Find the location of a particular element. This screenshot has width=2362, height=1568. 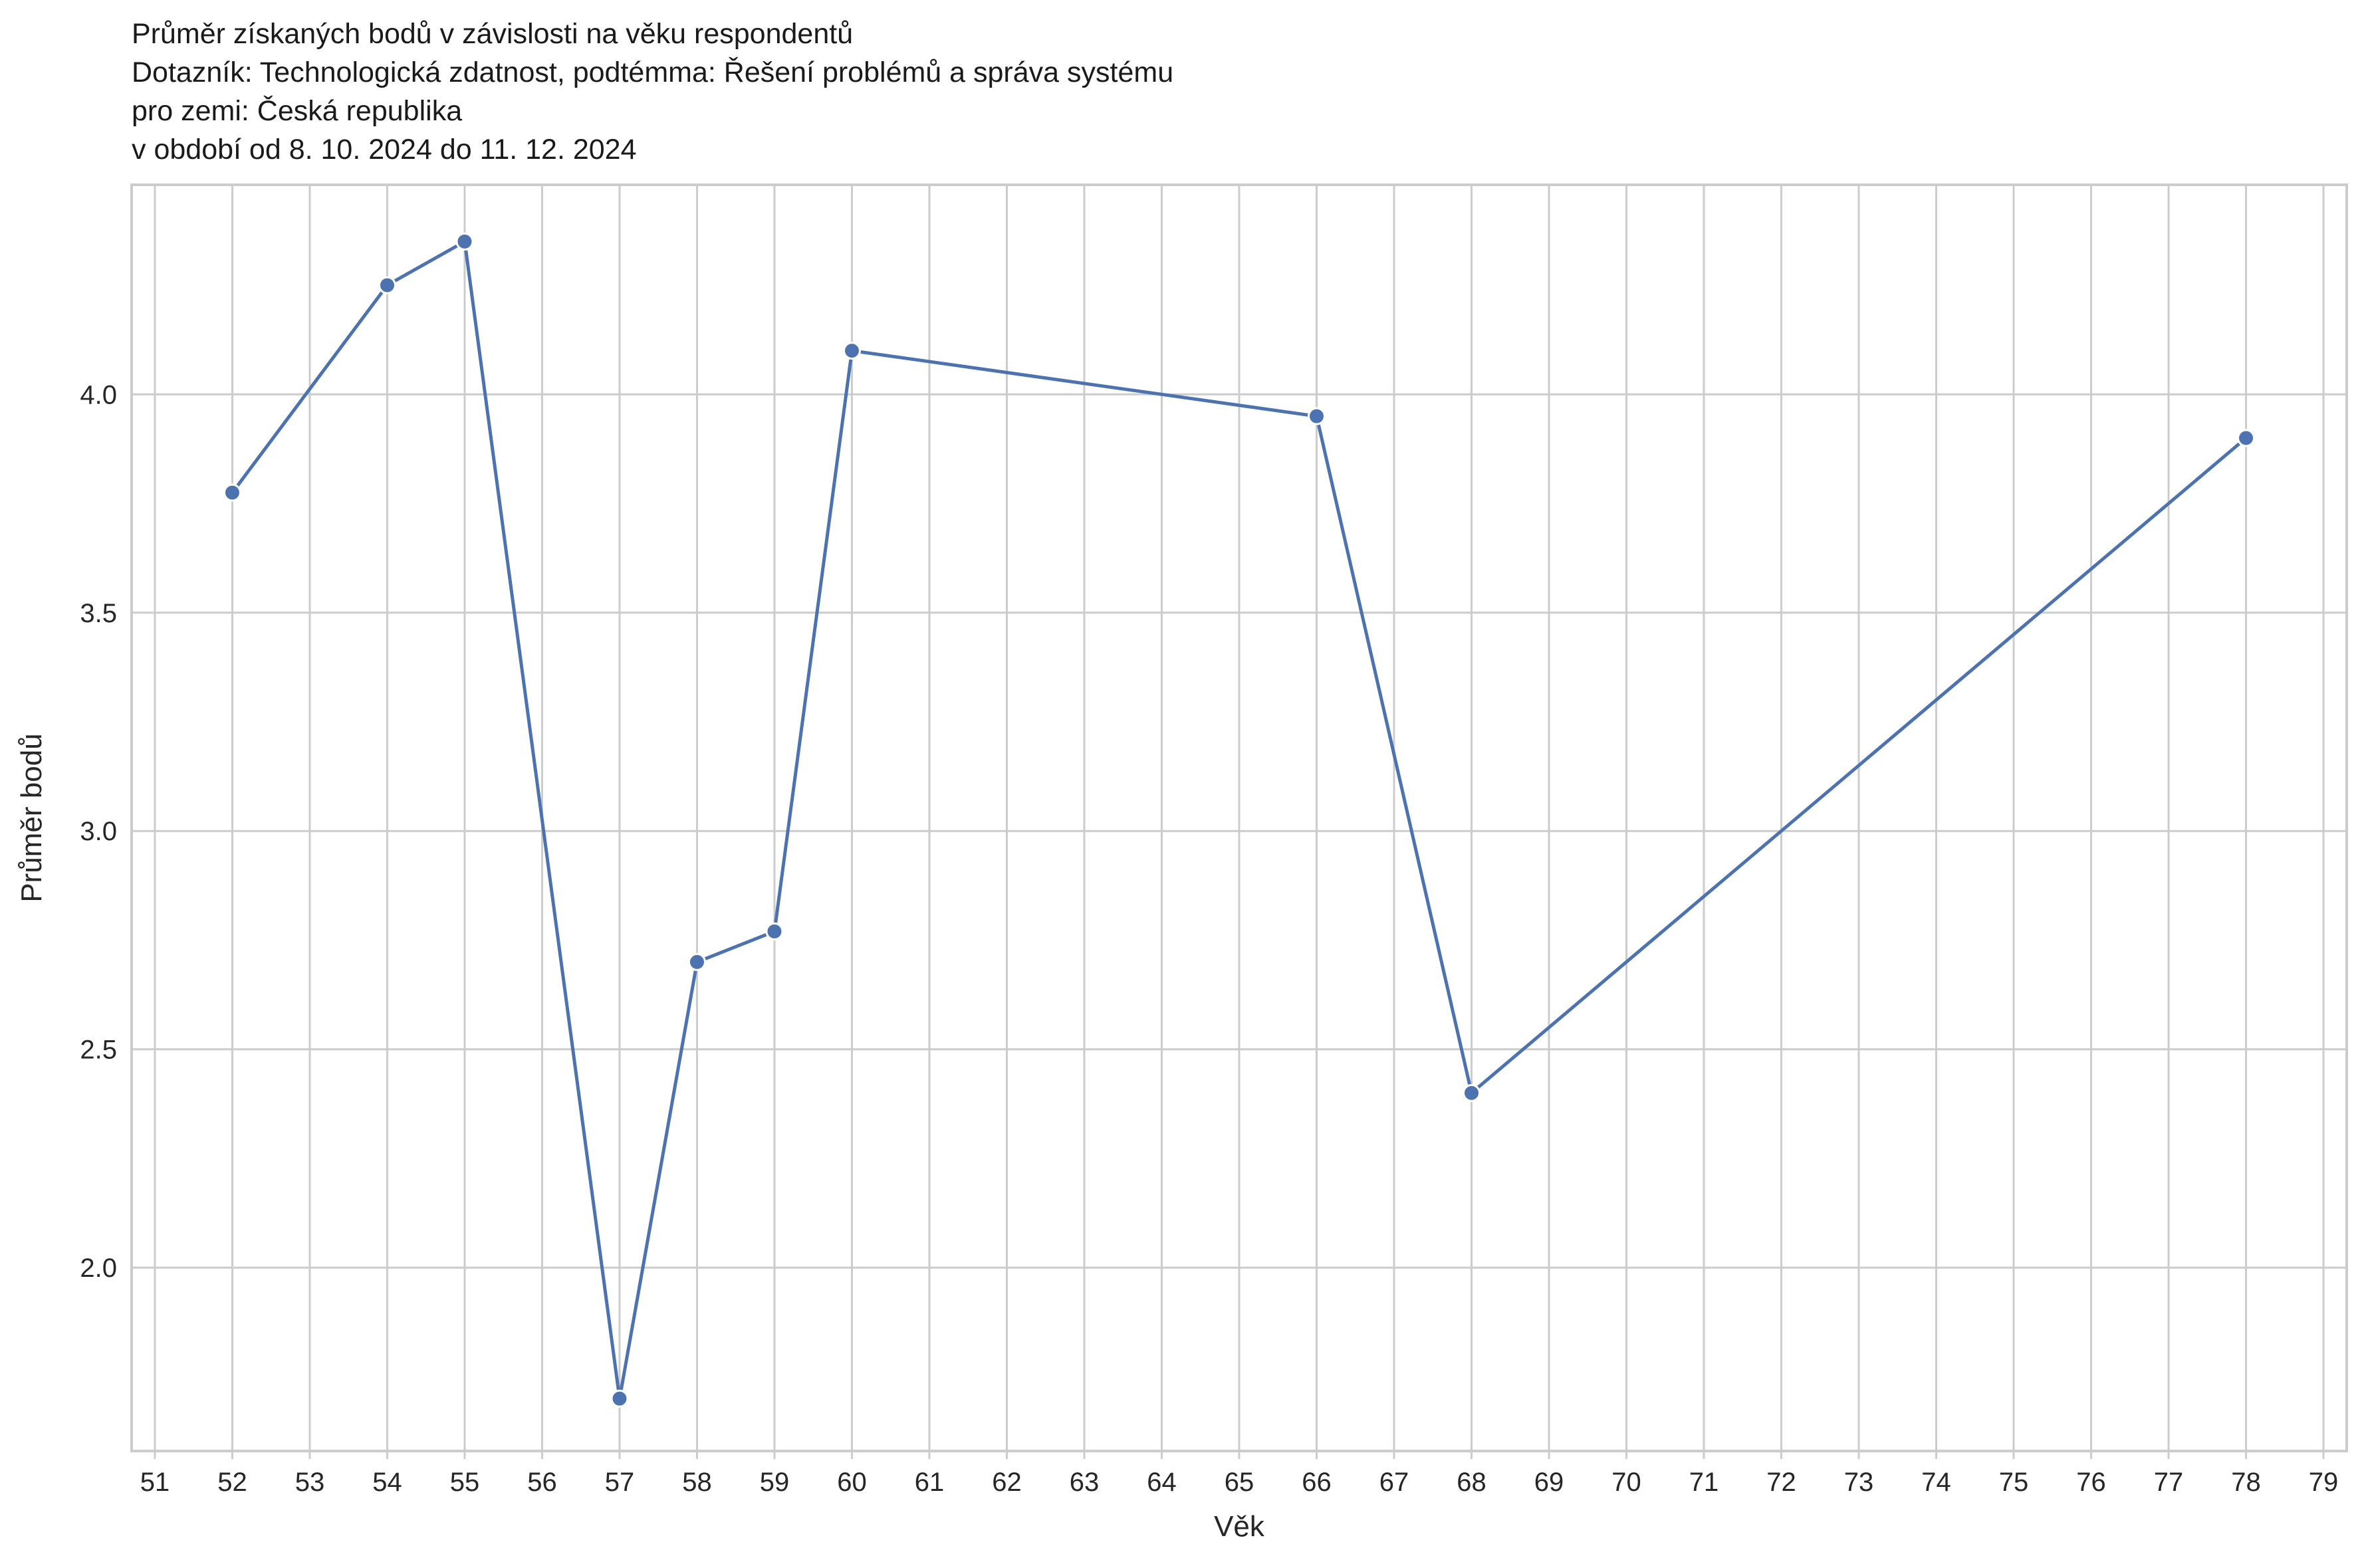

x-tick-label: 77 is located at coordinates (2169, 1483).